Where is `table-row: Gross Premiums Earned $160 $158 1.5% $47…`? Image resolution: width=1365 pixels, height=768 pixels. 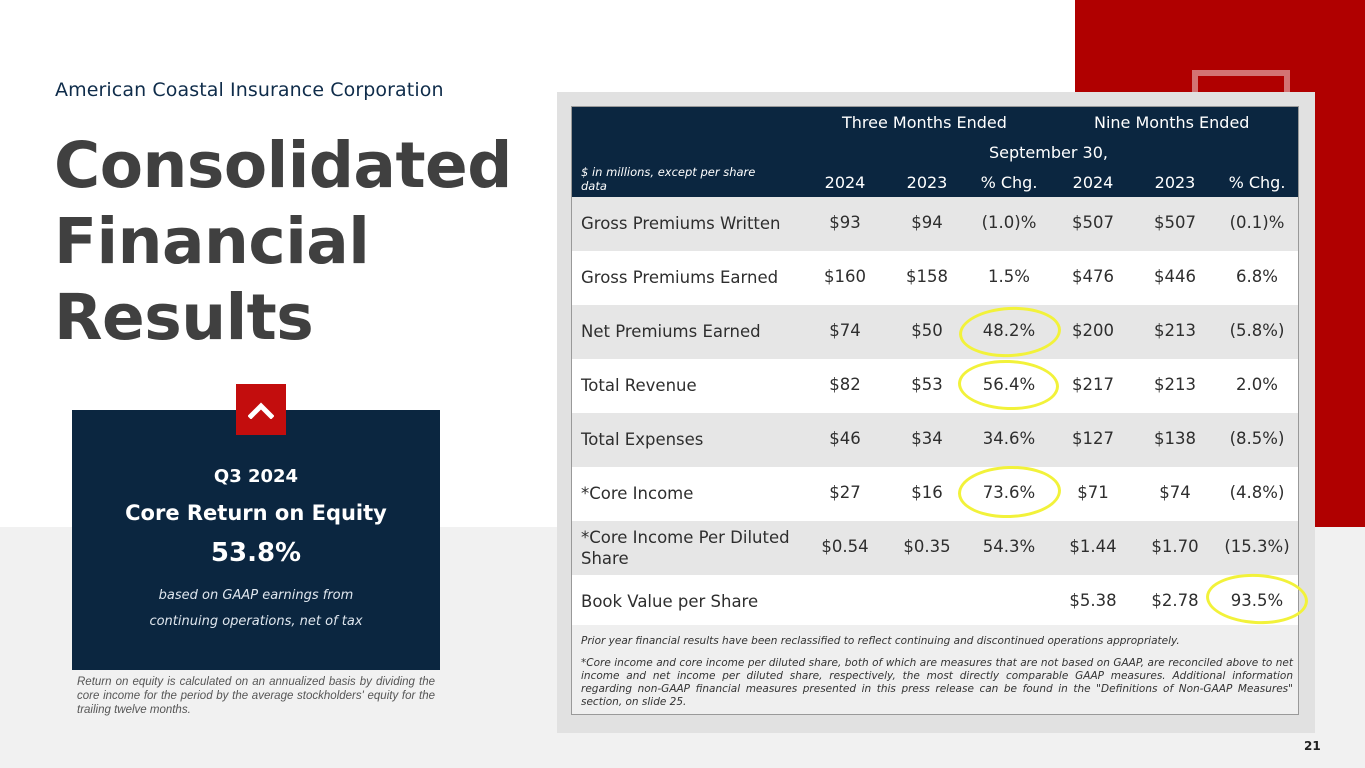 table-row: Gross Premiums Earned $160 $158 1.5% $47… is located at coordinates (935, 278).